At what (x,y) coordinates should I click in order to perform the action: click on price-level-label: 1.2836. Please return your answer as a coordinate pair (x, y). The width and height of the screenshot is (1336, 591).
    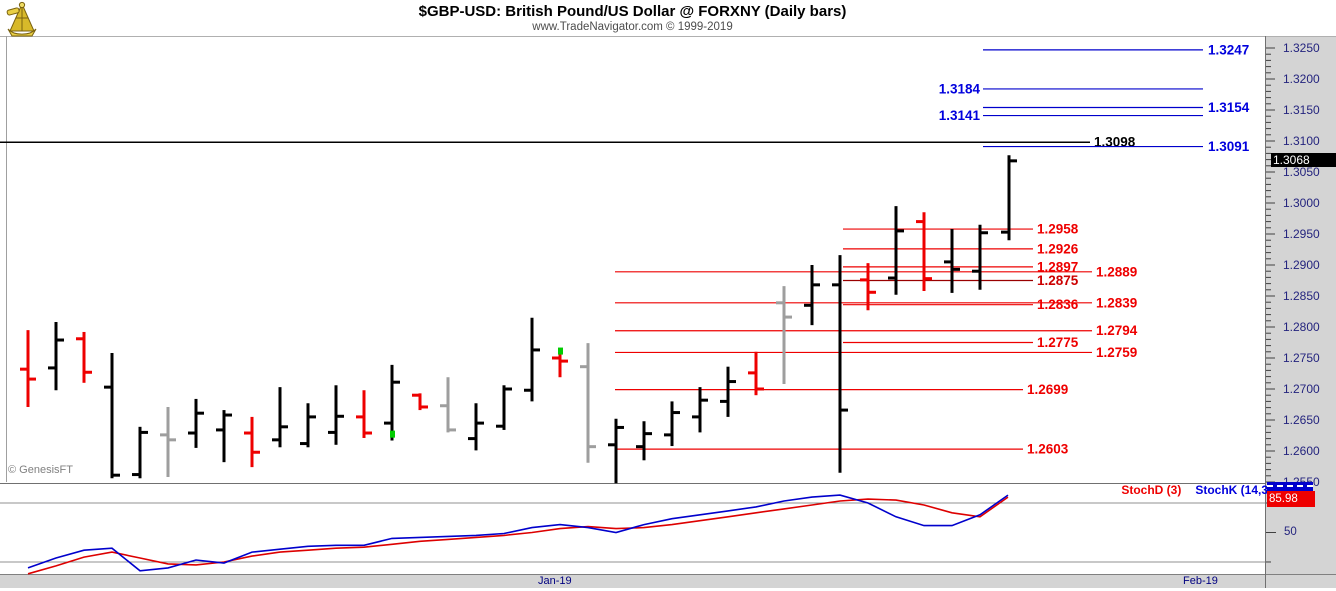
    Looking at the image, I should click on (1058, 304).